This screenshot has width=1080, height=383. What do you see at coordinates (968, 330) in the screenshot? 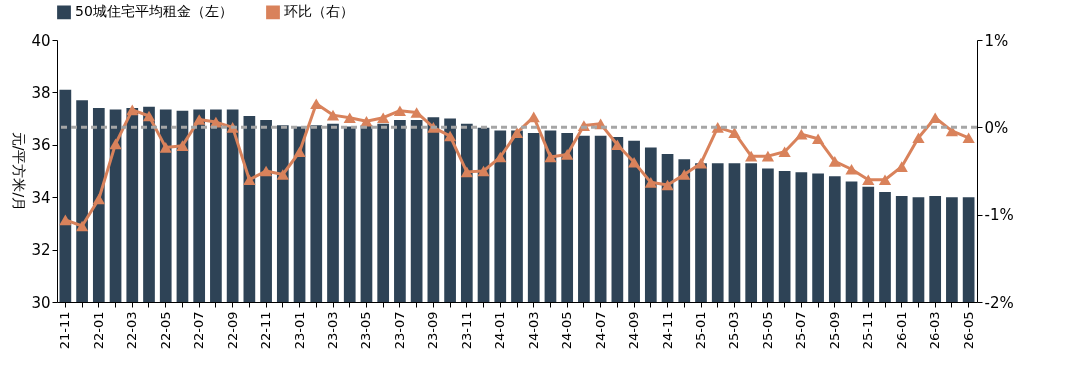
I see `x-tick-label: 26-05` at bounding box center [968, 330].